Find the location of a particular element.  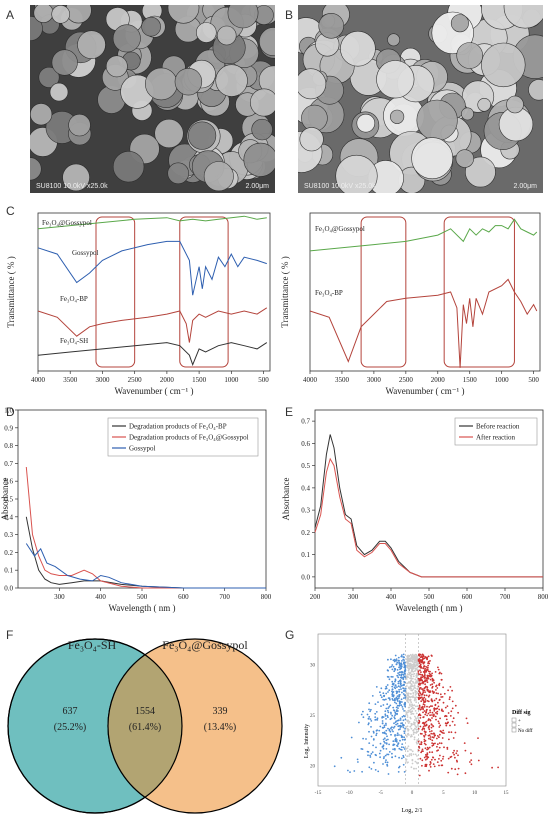

x-tick-label: 3000 is located at coordinates (374, 380).